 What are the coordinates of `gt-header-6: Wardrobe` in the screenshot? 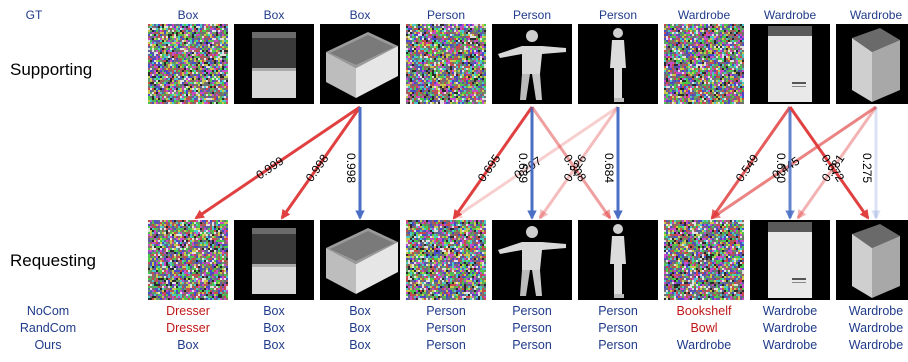 It's located at (704, 15).